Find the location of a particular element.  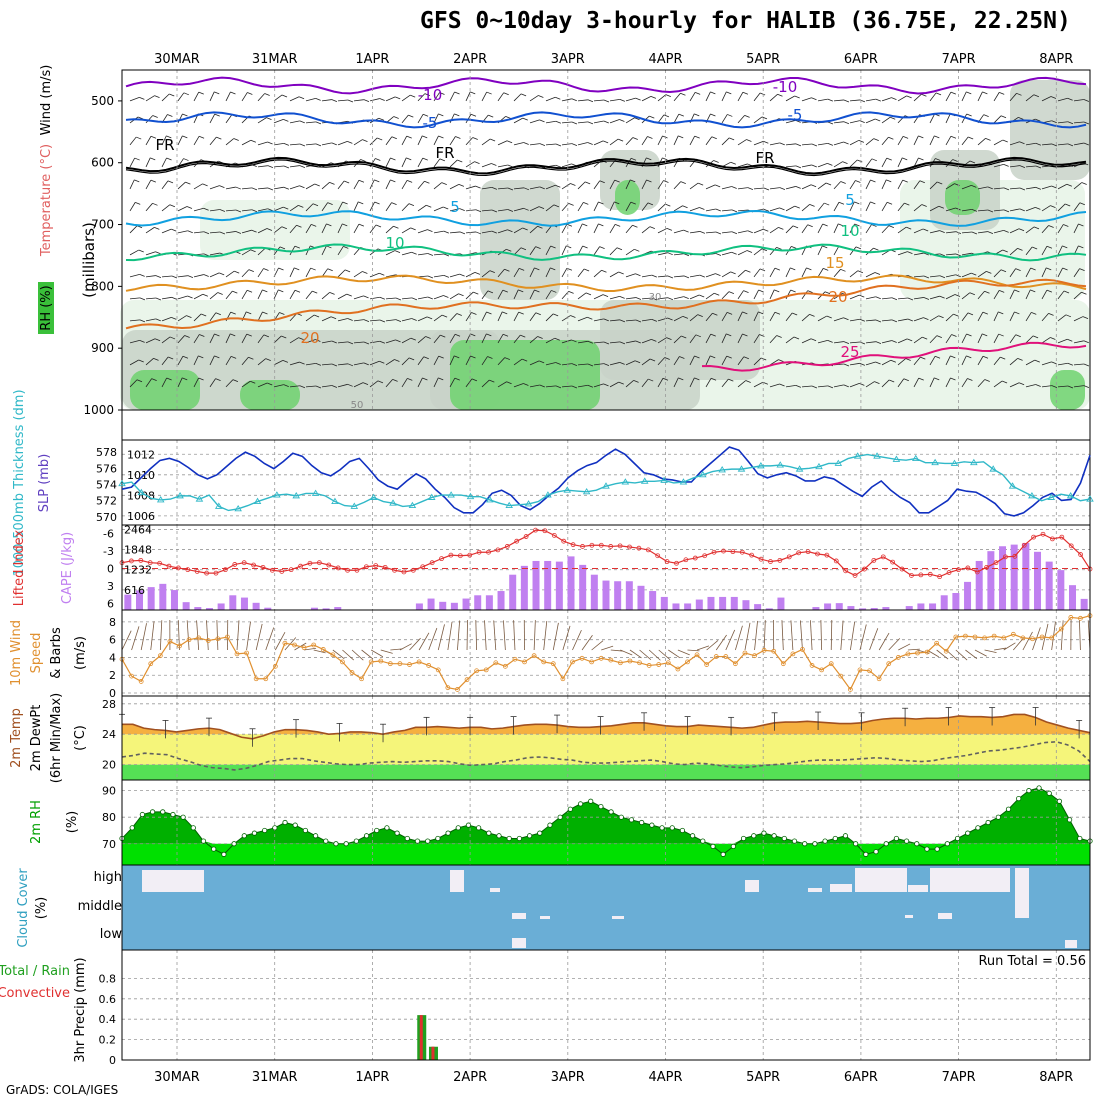

bottom-date-label: 6APR is located at coordinates (861, 1077).